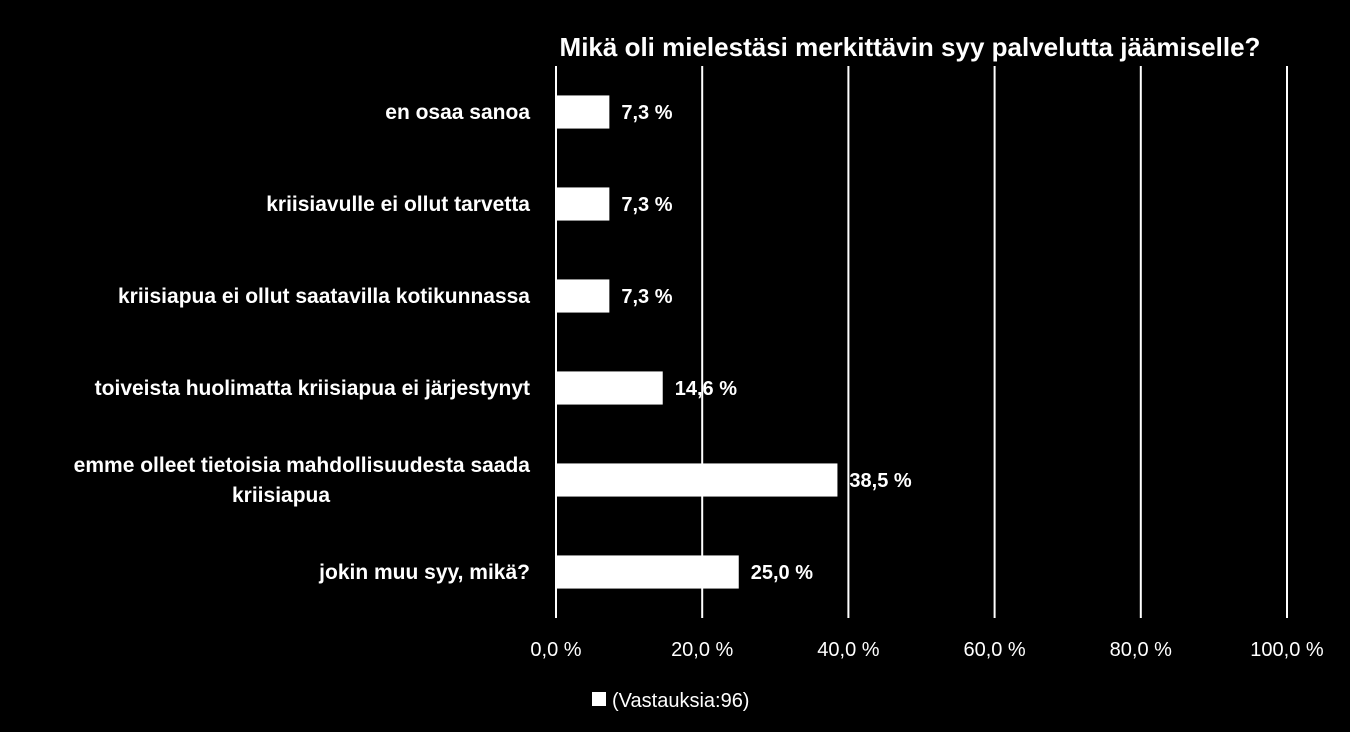 The height and width of the screenshot is (732, 1350). Describe the element at coordinates (555, 650) in the screenshot. I see `x-tick-label: 0,0 %` at that location.